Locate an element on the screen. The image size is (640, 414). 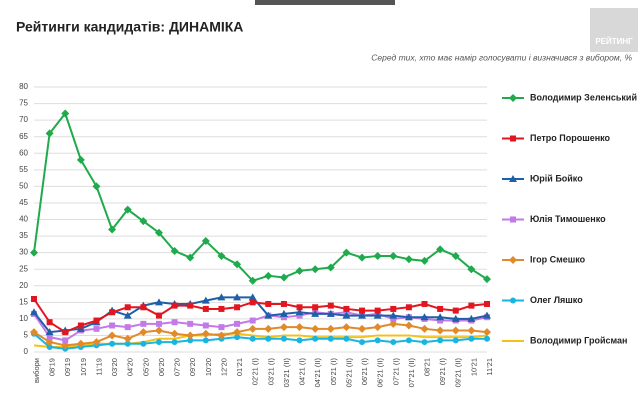
x-tick-label: 03'20 is located at coordinates (114, 367).